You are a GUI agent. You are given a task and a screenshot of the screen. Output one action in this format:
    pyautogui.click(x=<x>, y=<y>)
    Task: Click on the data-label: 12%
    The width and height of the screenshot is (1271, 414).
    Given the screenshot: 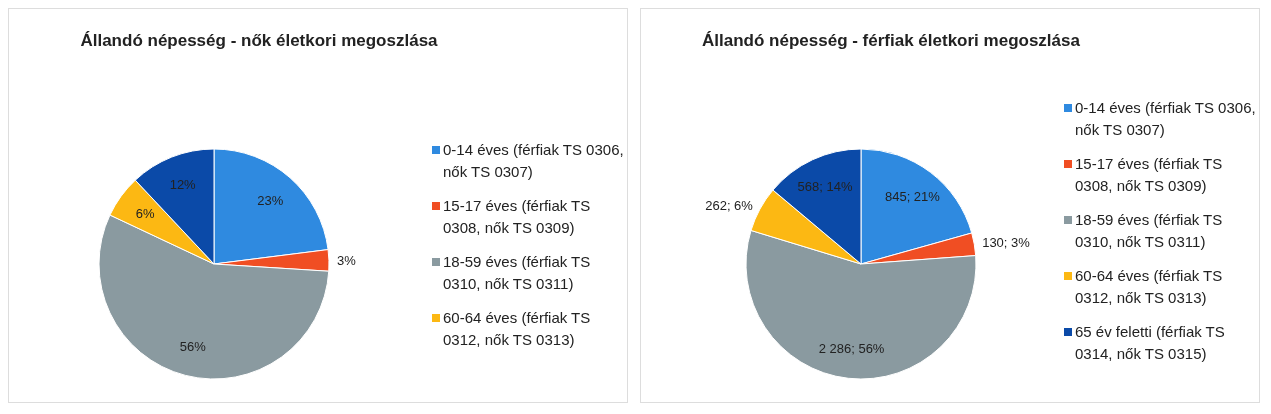 What is the action you would take?
    pyautogui.click(x=183, y=185)
    